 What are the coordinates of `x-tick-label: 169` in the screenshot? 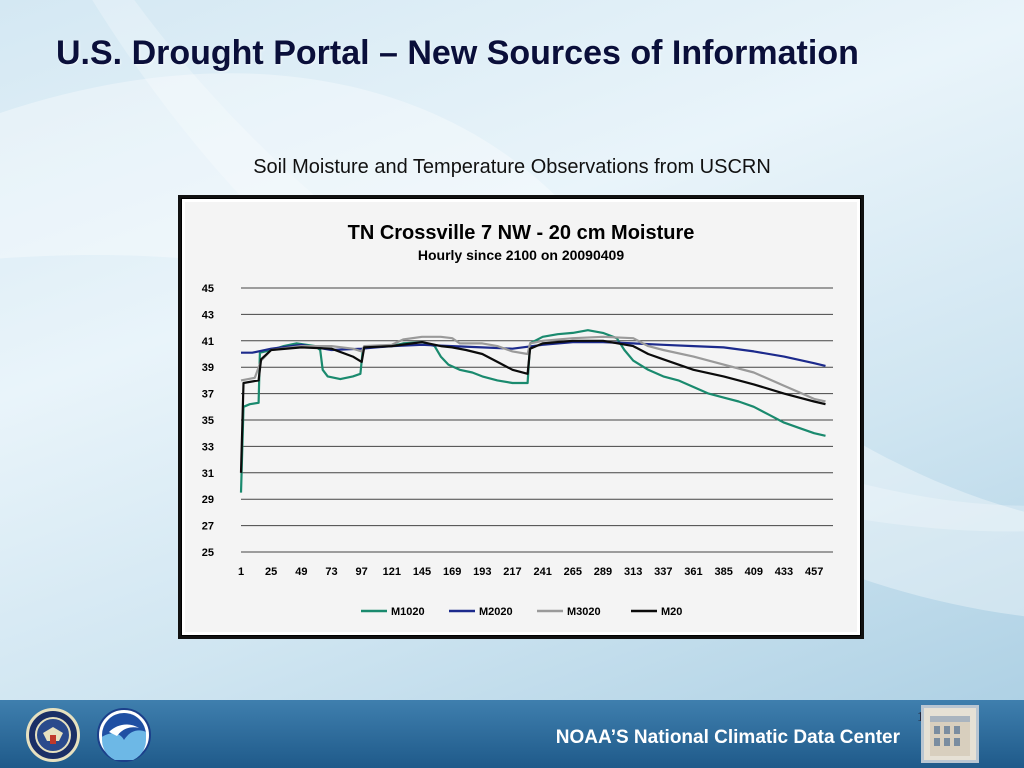 It's located at (452, 572).